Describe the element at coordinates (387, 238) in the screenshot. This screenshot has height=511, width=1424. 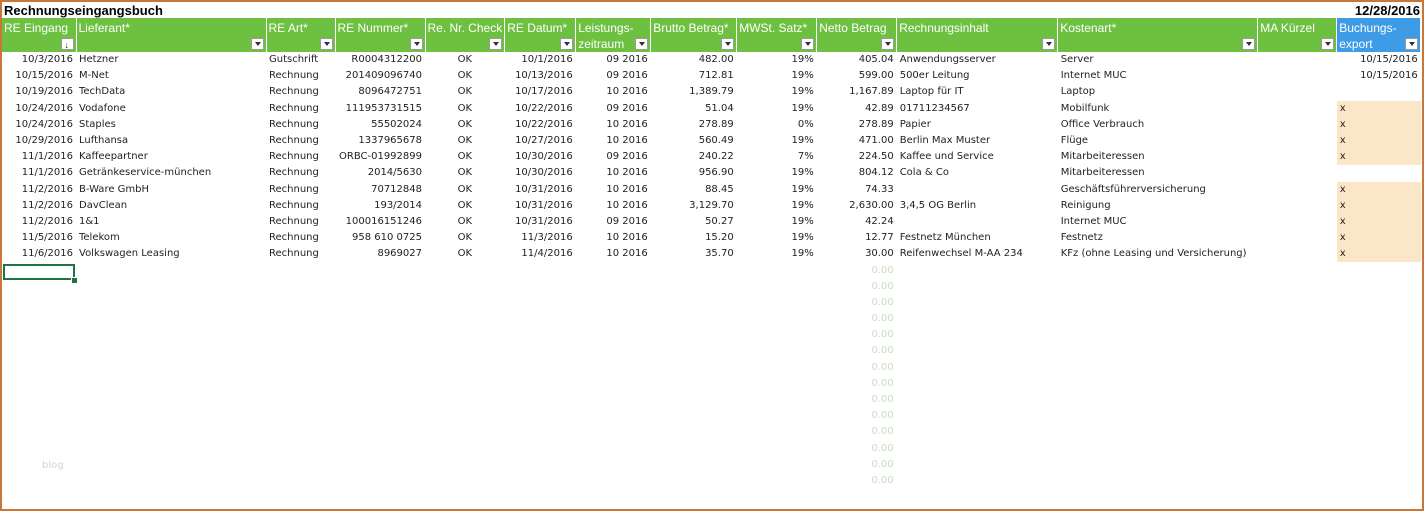
I see `cell-re-nummer: 958 610 0725` at that location.